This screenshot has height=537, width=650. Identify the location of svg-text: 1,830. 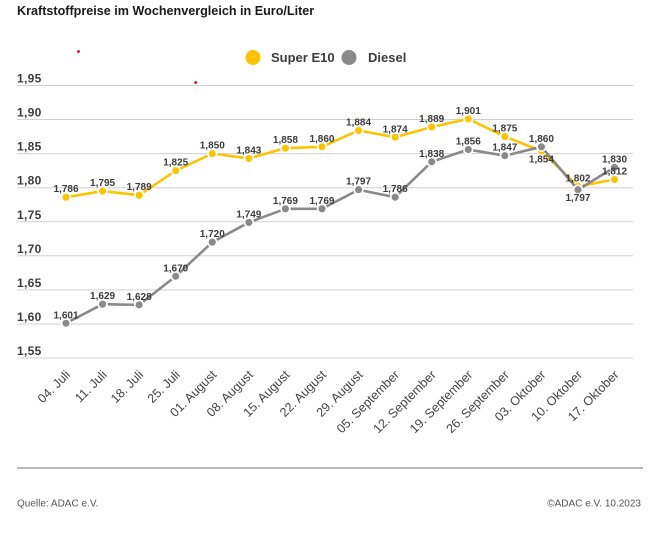
(614, 159).